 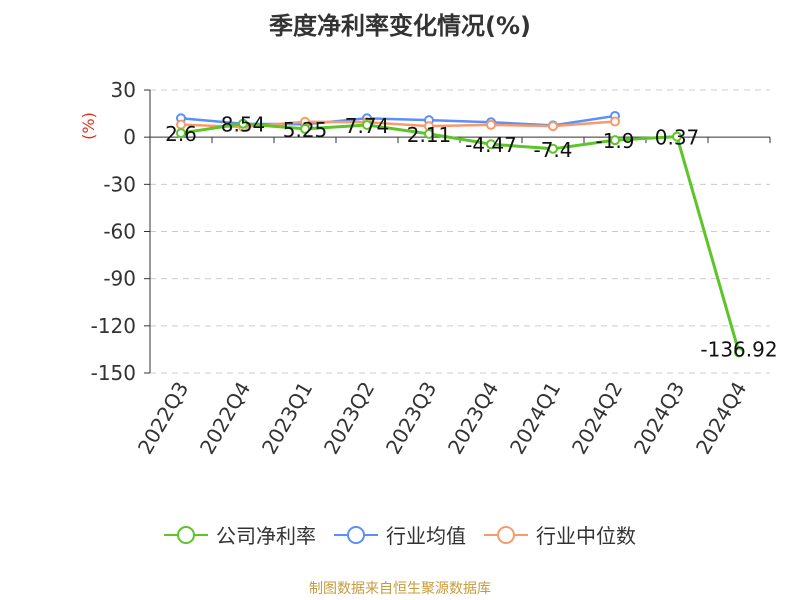 What do you see at coordinates (225, 418) in the screenshot?
I see `x-tick-label: 2022Q4` at bounding box center [225, 418].